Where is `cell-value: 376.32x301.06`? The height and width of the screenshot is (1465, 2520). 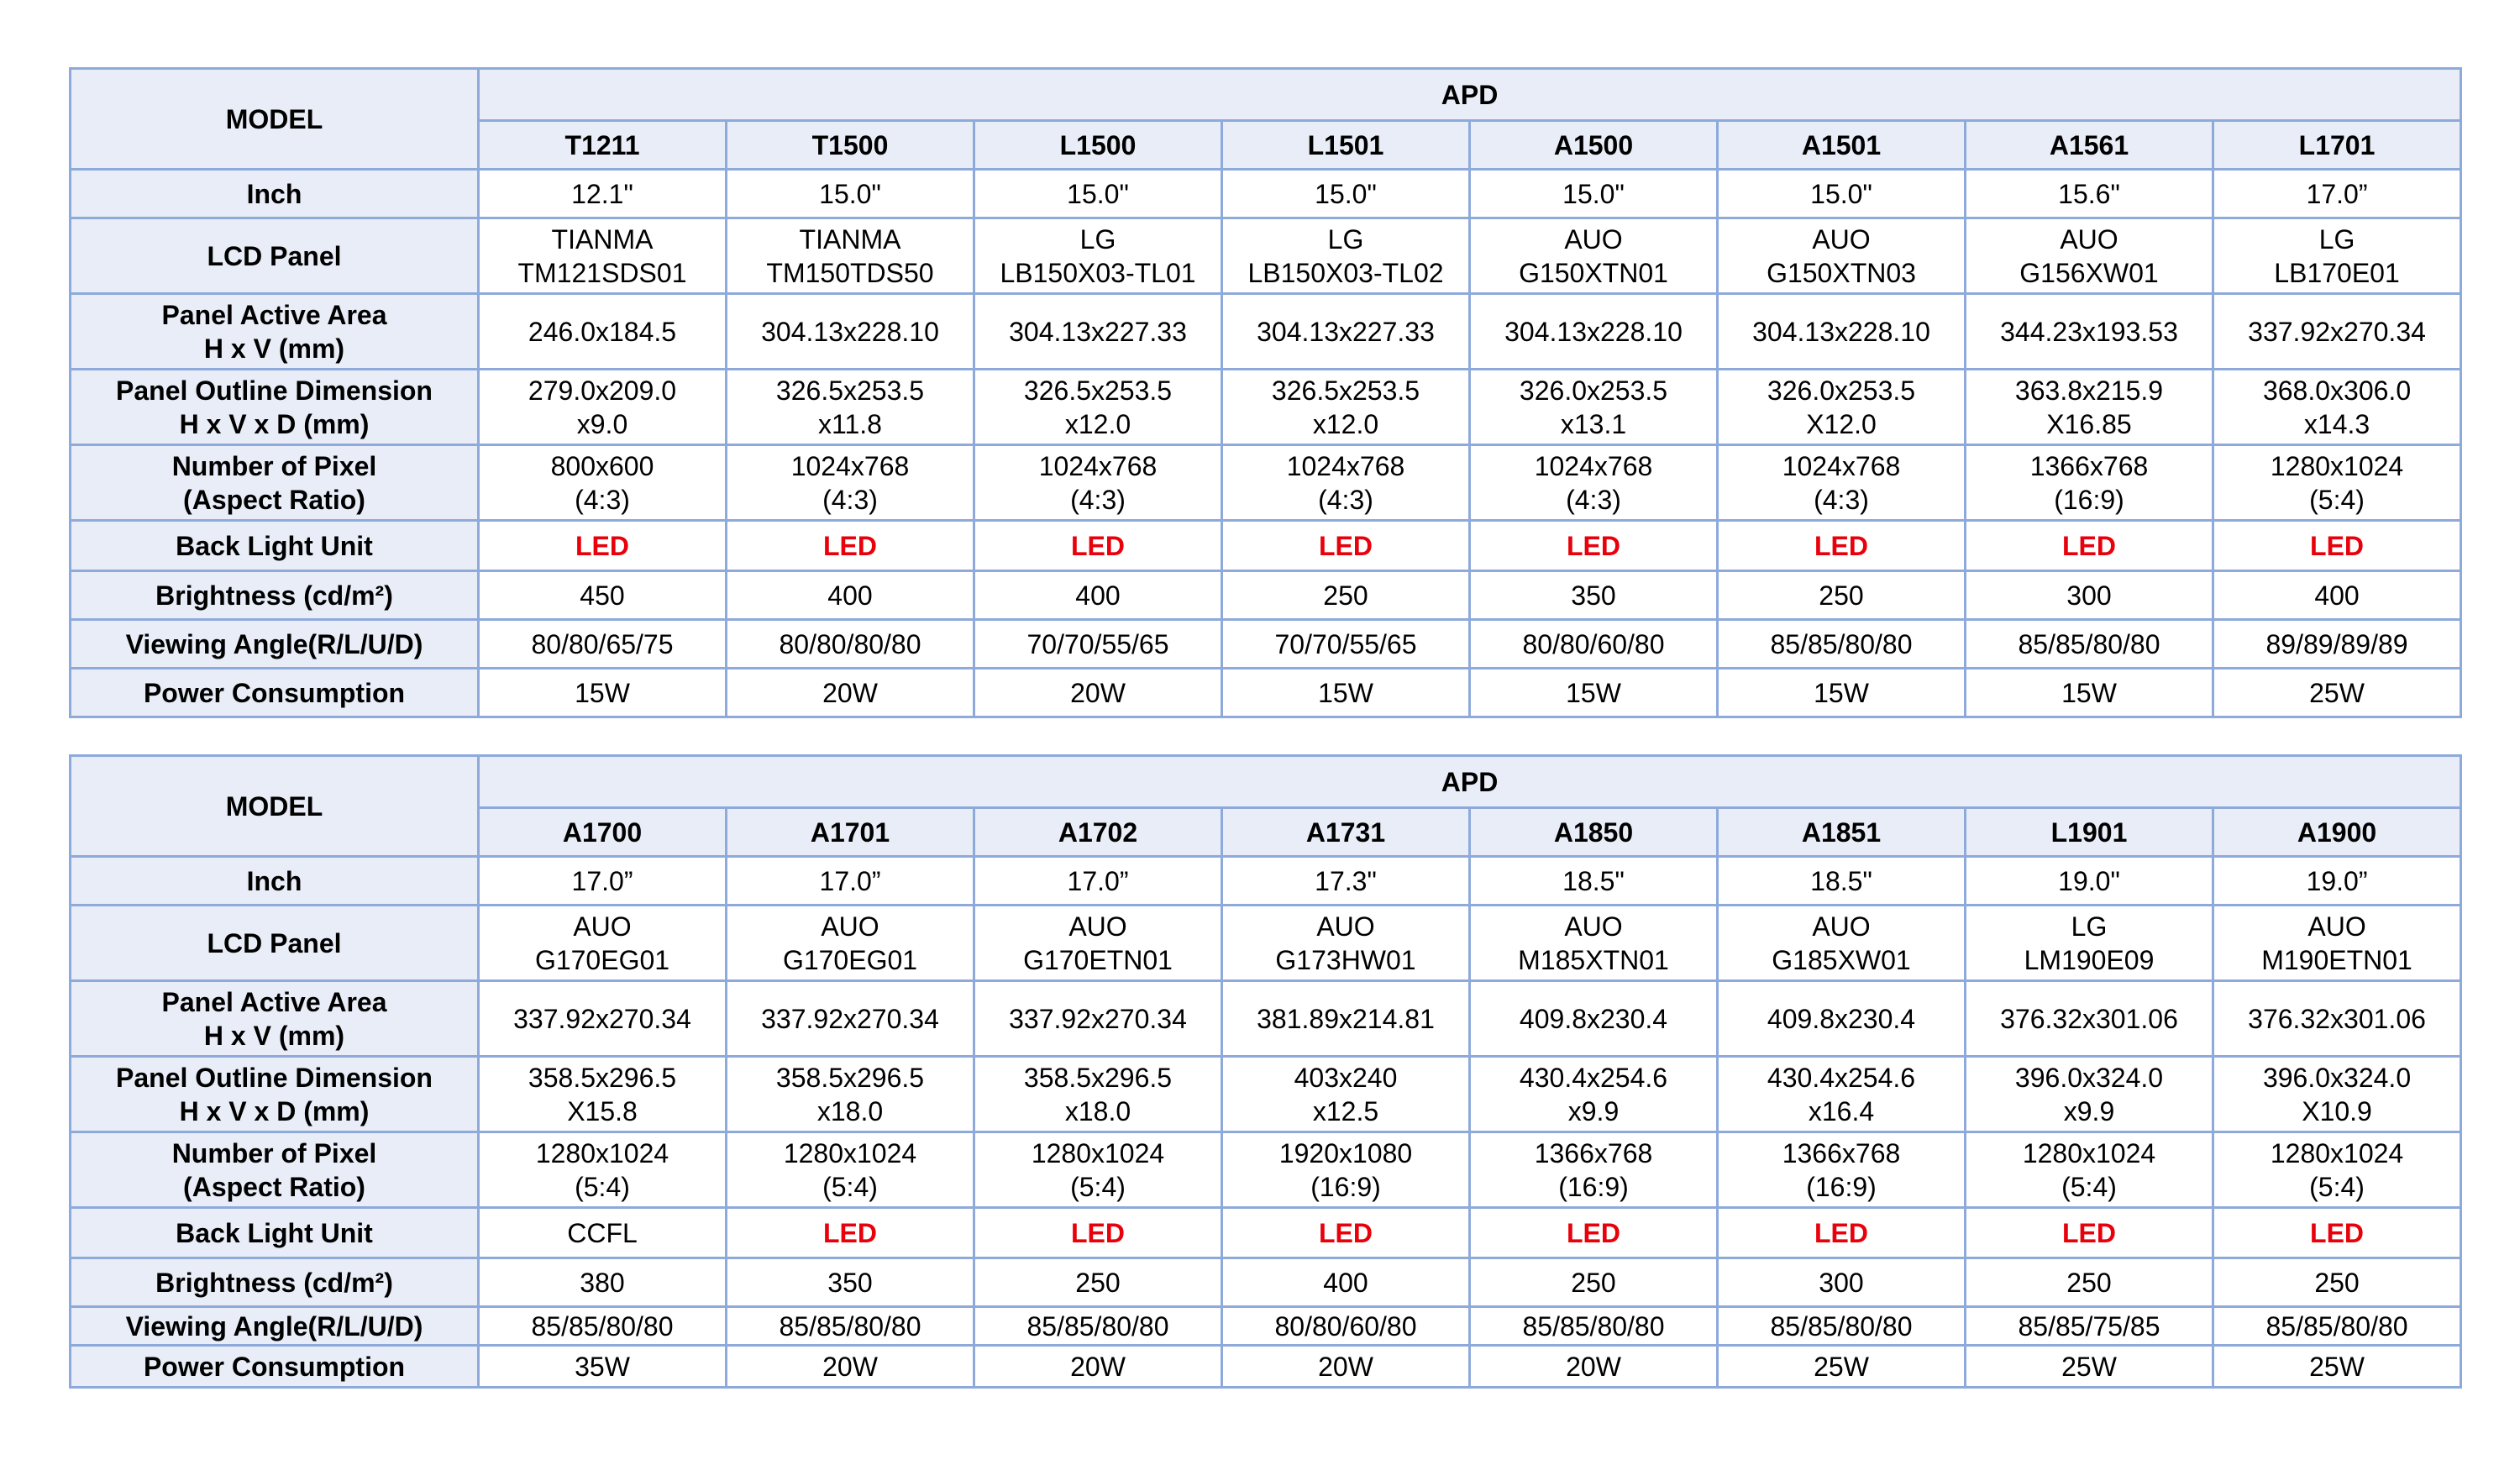 cell-value: 376.32x301.06 is located at coordinates (2337, 1018).